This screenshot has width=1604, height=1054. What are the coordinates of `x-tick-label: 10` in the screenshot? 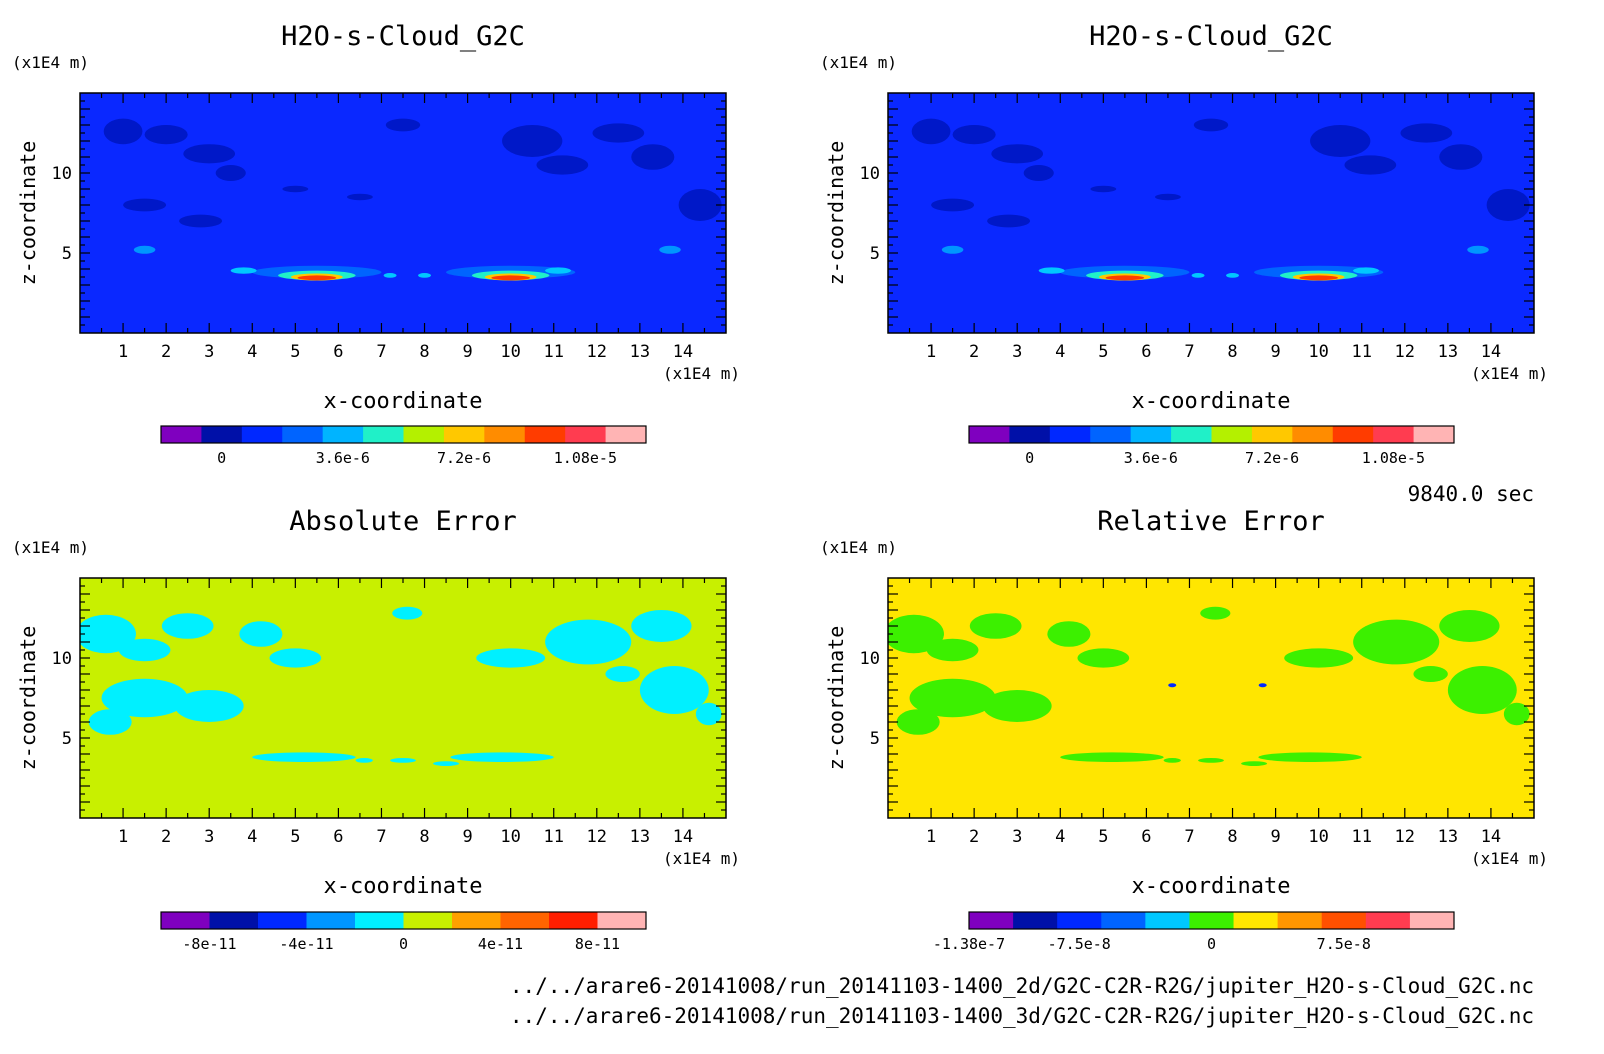 It's located at (510, 837).